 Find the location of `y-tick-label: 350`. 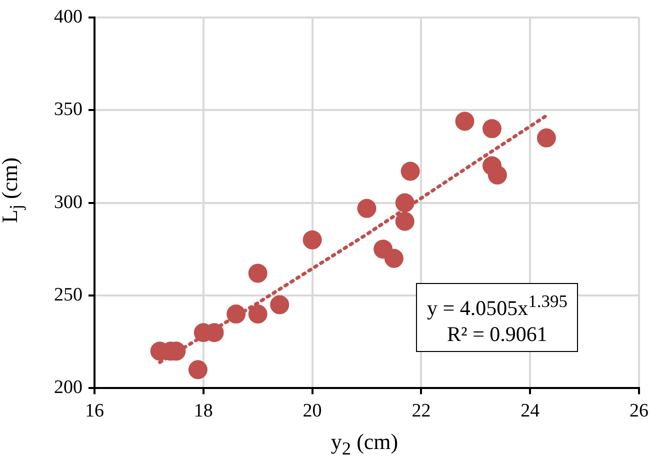

y-tick-label: 350 is located at coordinates (68, 109).